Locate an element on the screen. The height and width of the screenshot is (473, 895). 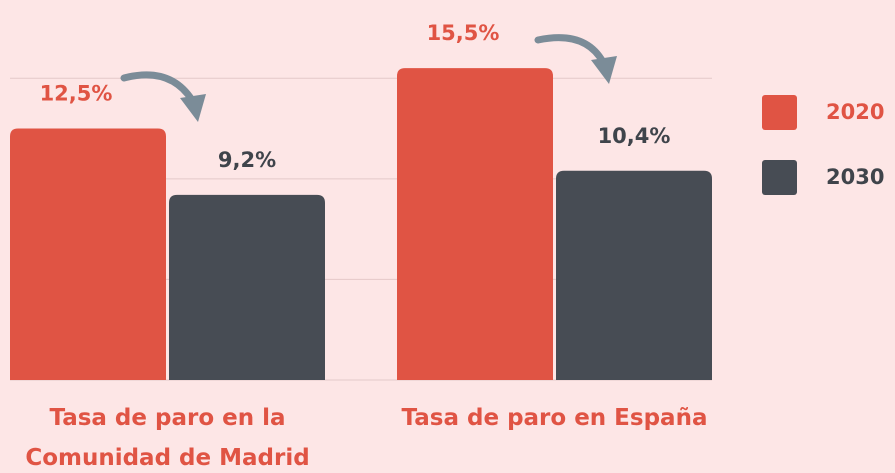
legend-label: 2030 is located at coordinates (855, 177).